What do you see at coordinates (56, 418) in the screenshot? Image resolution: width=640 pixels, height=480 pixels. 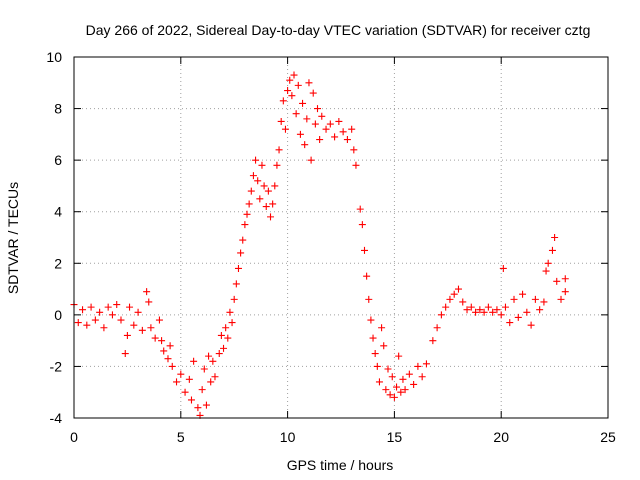 I see `y-tick-label: -4` at bounding box center [56, 418].